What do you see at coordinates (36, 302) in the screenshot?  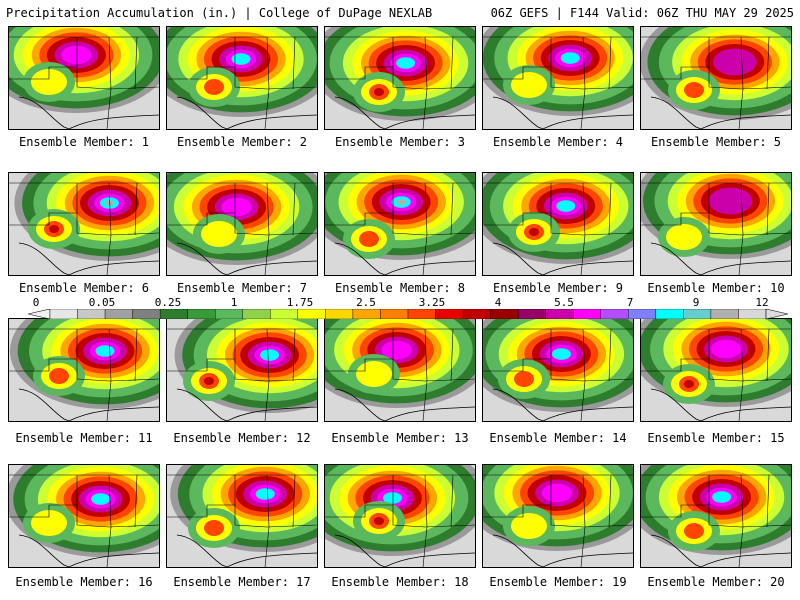 I see `colorbar-tick-label: 0` at bounding box center [36, 302].